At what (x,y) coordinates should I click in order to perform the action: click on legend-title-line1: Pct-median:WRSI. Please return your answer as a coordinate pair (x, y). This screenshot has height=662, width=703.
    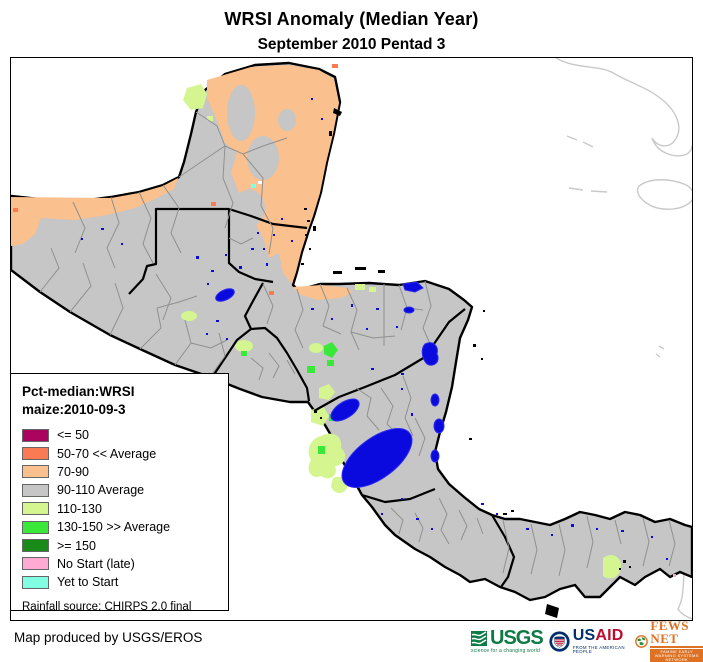
    Looking at the image, I should click on (78, 391).